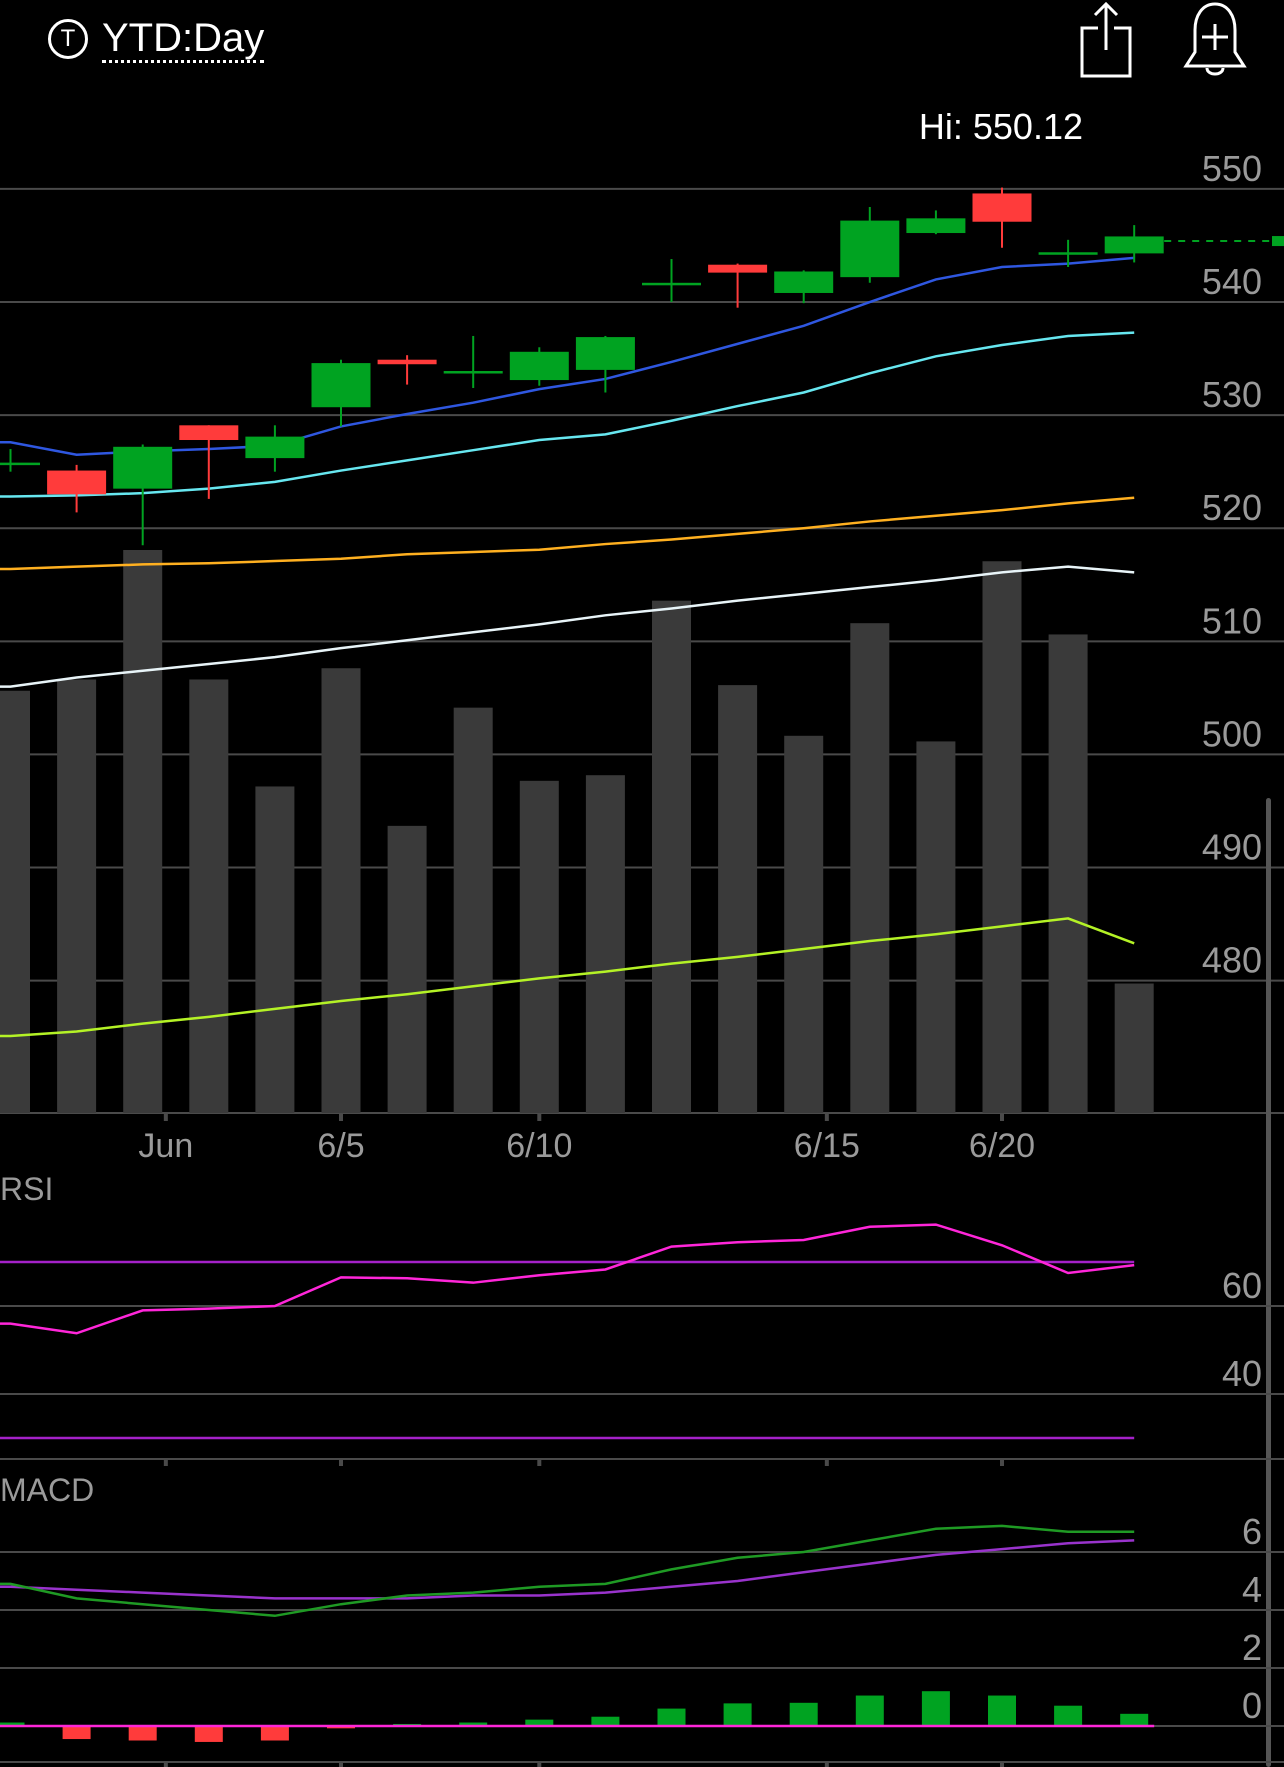 The width and height of the screenshot is (1284, 1767). Describe the element at coordinates (567, 1279) in the screenshot. I see `rsi-line` at that location.